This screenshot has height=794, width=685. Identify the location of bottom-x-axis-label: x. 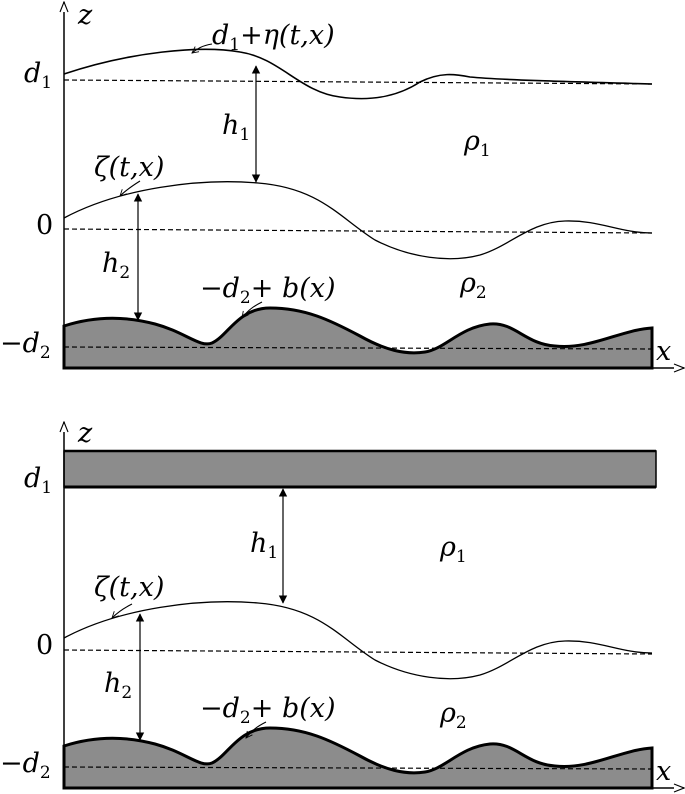
(663, 771).